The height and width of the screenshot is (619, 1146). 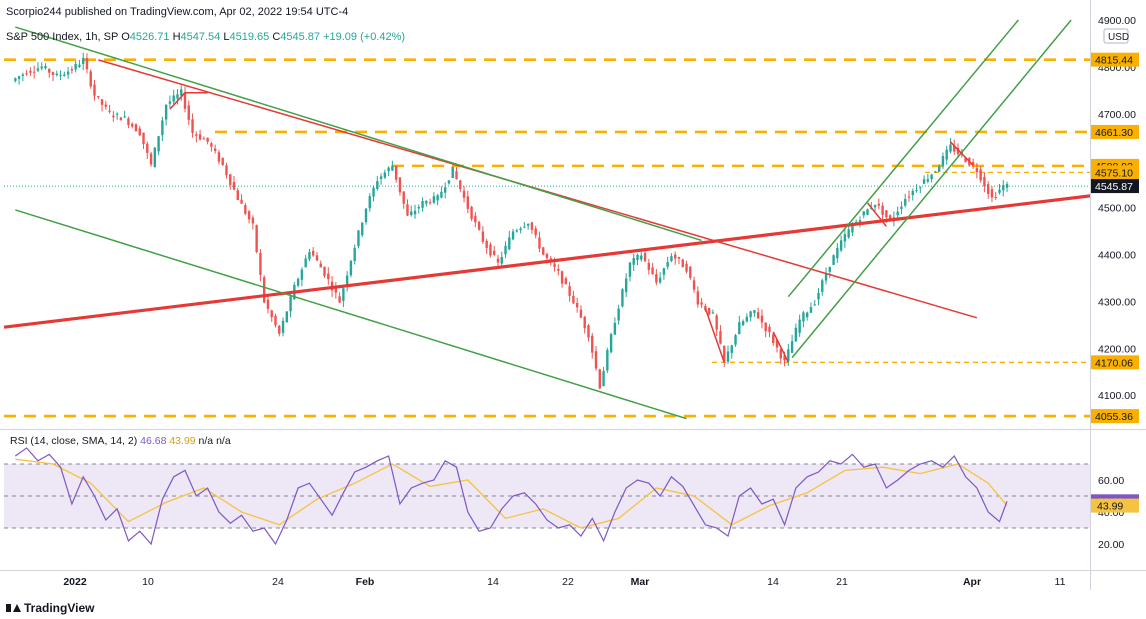 I want to click on rsi-ma-badge: 43.99, so click(x=1115, y=505).